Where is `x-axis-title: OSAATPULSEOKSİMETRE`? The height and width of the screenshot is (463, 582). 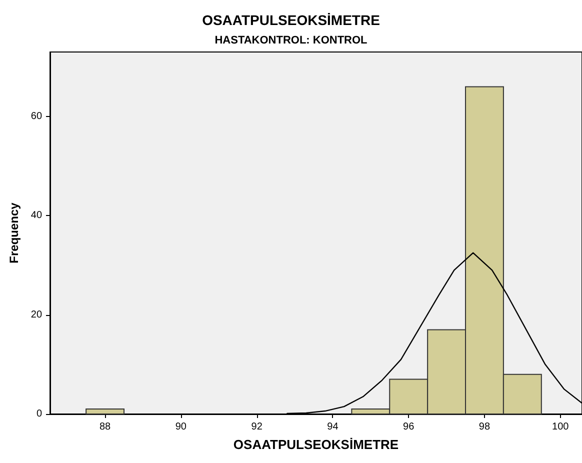 x-axis-title: OSAATPULSEOKSİMETRE is located at coordinates (316, 444).